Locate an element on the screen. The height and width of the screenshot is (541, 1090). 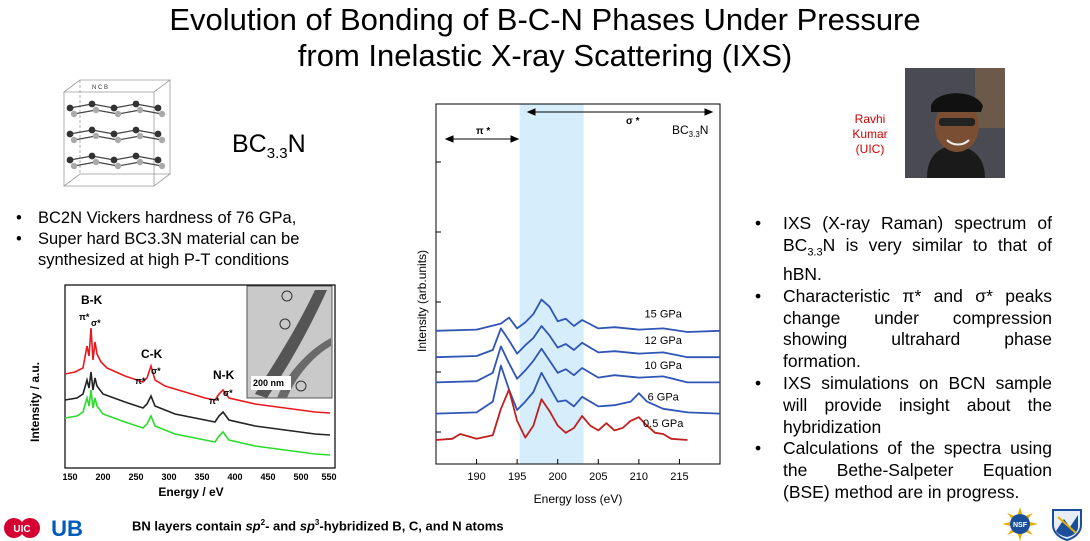
footer-part-3: -hybridized B, C, and N atoms is located at coordinates (411, 526).